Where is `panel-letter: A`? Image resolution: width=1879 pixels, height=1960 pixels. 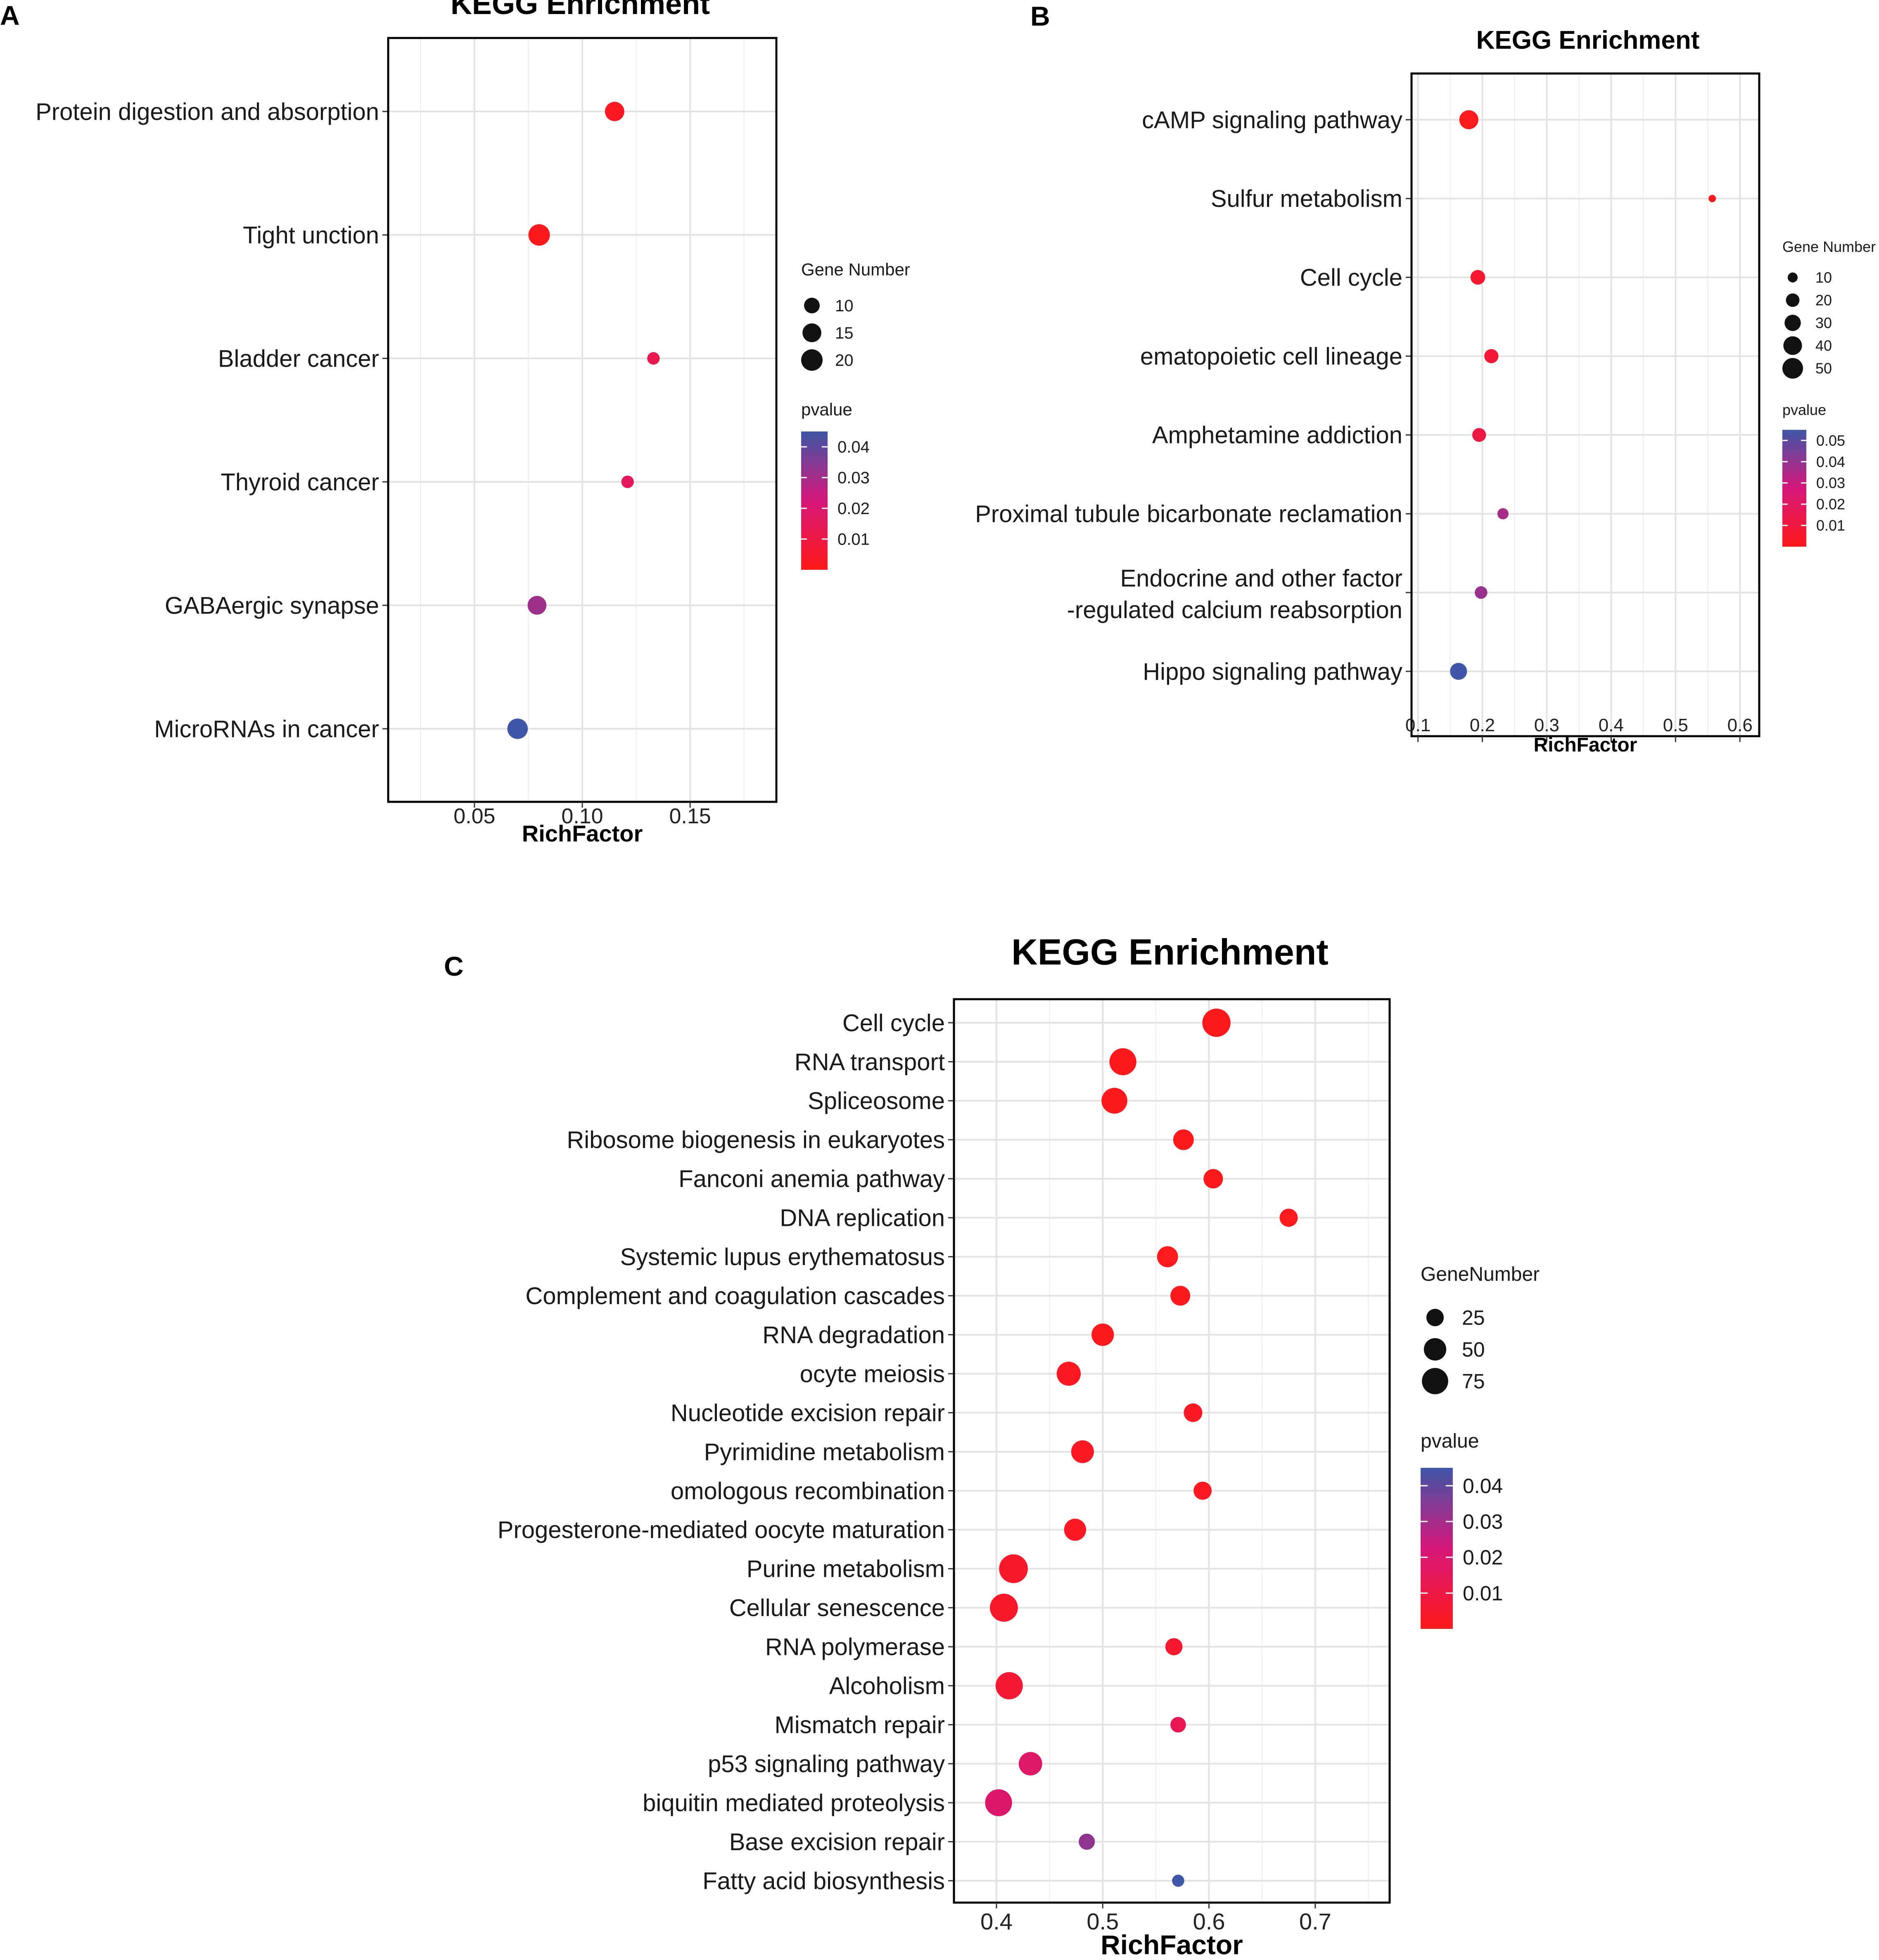
panel-letter: A is located at coordinates (10, 15).